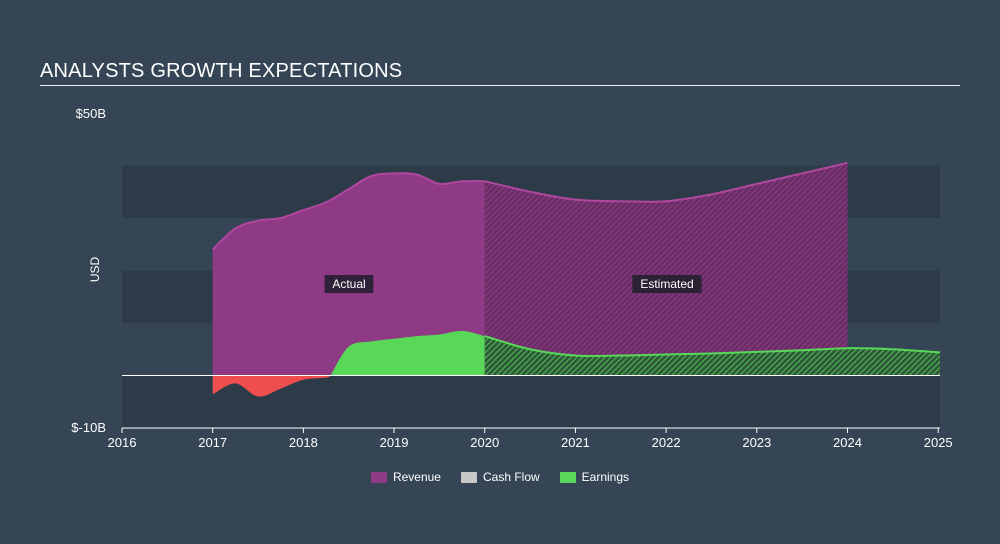  I want to click on annotation-actual-bg, so click(349, 284).